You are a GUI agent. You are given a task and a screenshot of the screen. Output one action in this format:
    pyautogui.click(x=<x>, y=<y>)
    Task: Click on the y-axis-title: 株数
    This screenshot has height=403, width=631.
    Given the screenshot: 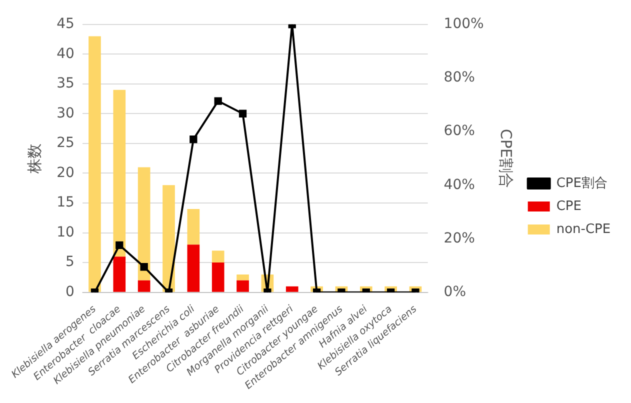 What is the action you would take?
    pyautogui.click(x=34, y=158)
    